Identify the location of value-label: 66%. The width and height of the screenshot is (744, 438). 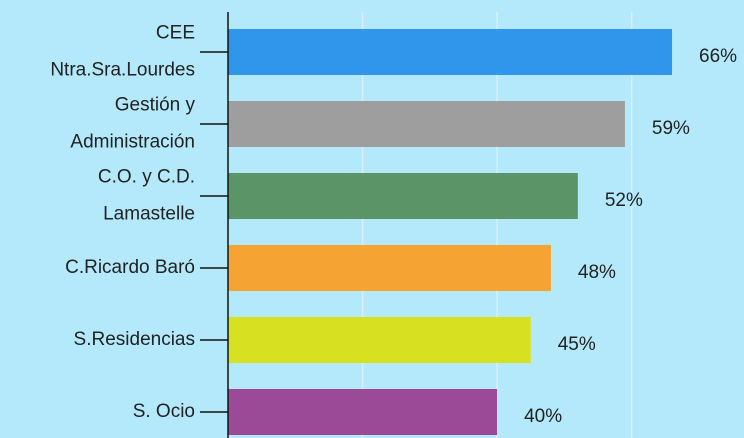
(718, 56).